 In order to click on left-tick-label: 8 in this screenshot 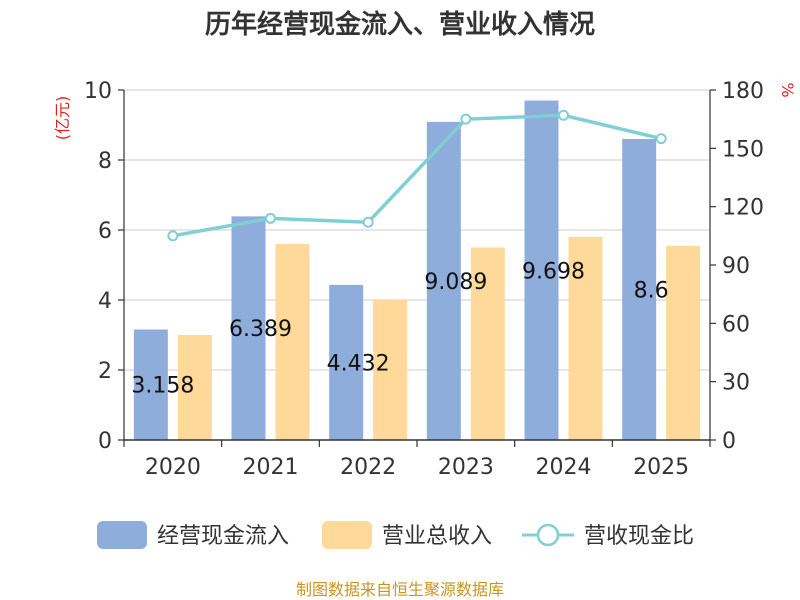, I will do `click(105, 161)`.